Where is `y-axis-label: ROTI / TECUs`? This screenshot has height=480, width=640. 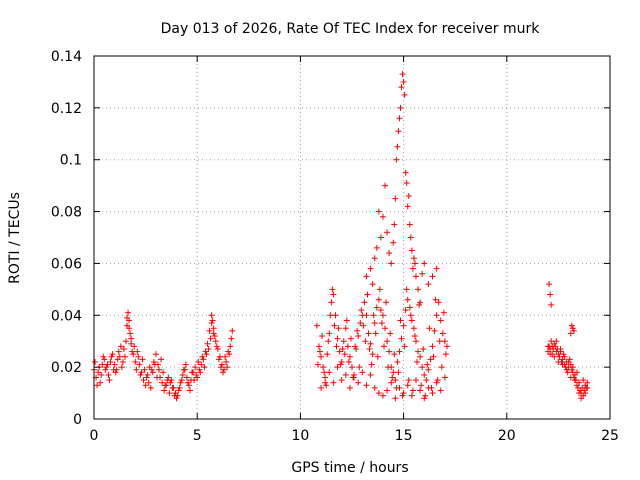 y-axis-label: ROTI / TECUs is located at coordinates (15, 238).